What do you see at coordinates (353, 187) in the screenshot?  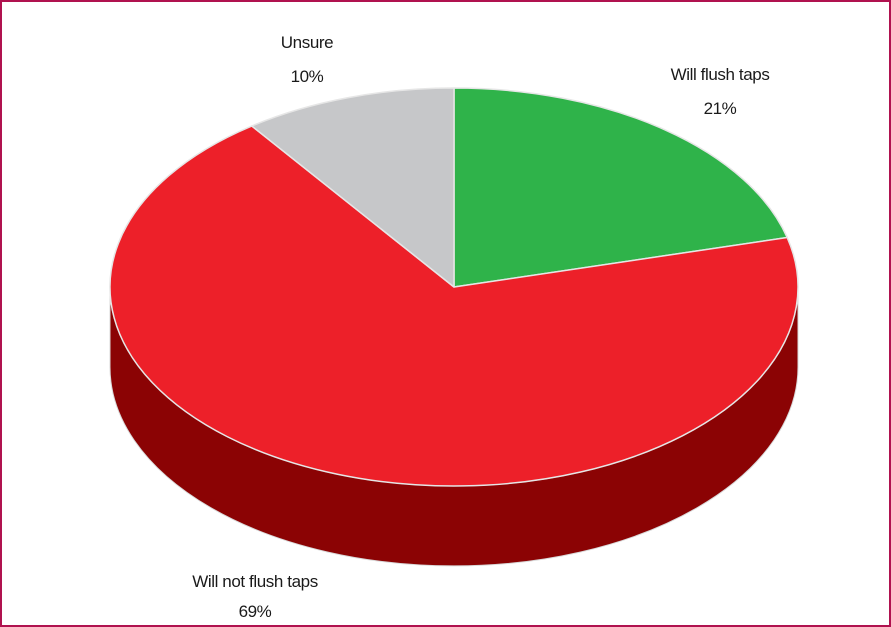 I see `pie-slice-unsure` at bounding box center [353, 187].